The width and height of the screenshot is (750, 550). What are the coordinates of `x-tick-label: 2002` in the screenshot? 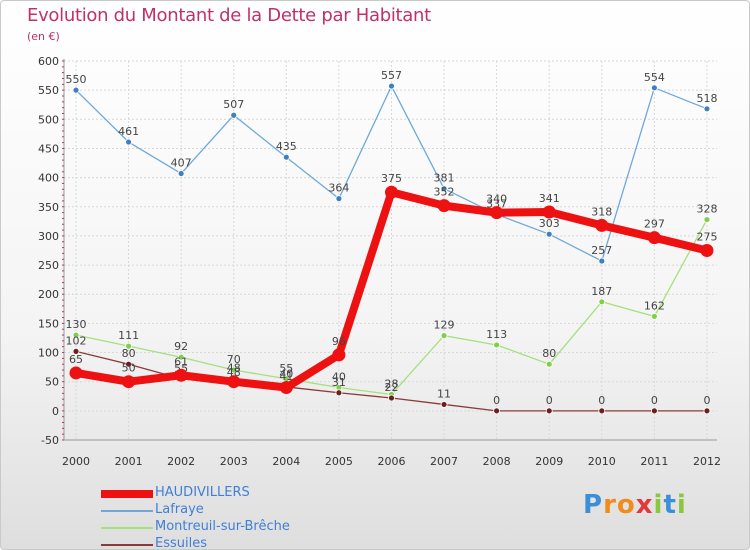 It's located at (181, 461).